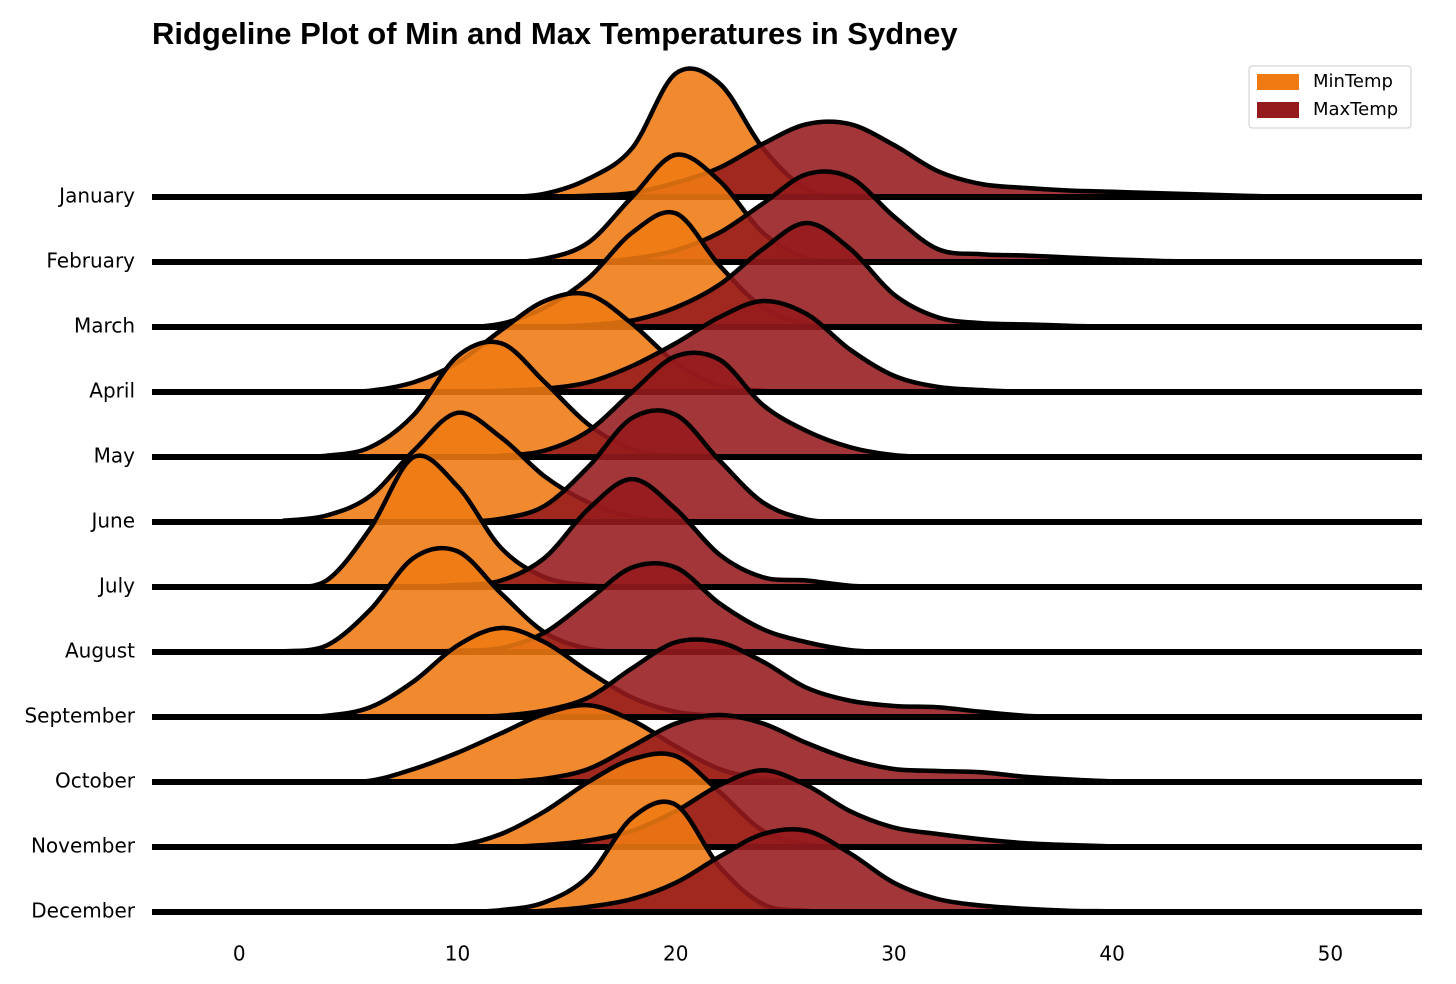 The image size is (1456, 984). What do you see at coordinates (457, 954) in the screenshot?
I see `x-tick-label: 10` at bounding box center [457, 954].